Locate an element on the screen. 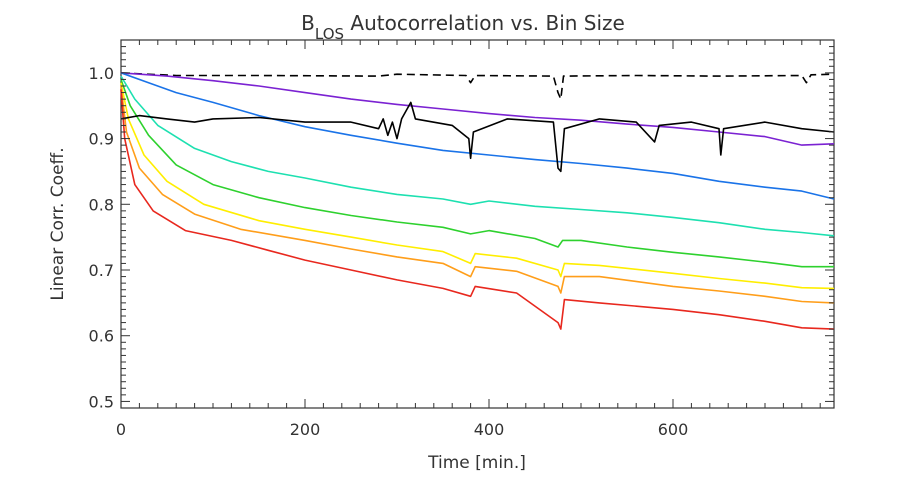 The height and width of the screenshot is (485, 900). y-tick-label: 0.5 is located at coordinates (101, 401).